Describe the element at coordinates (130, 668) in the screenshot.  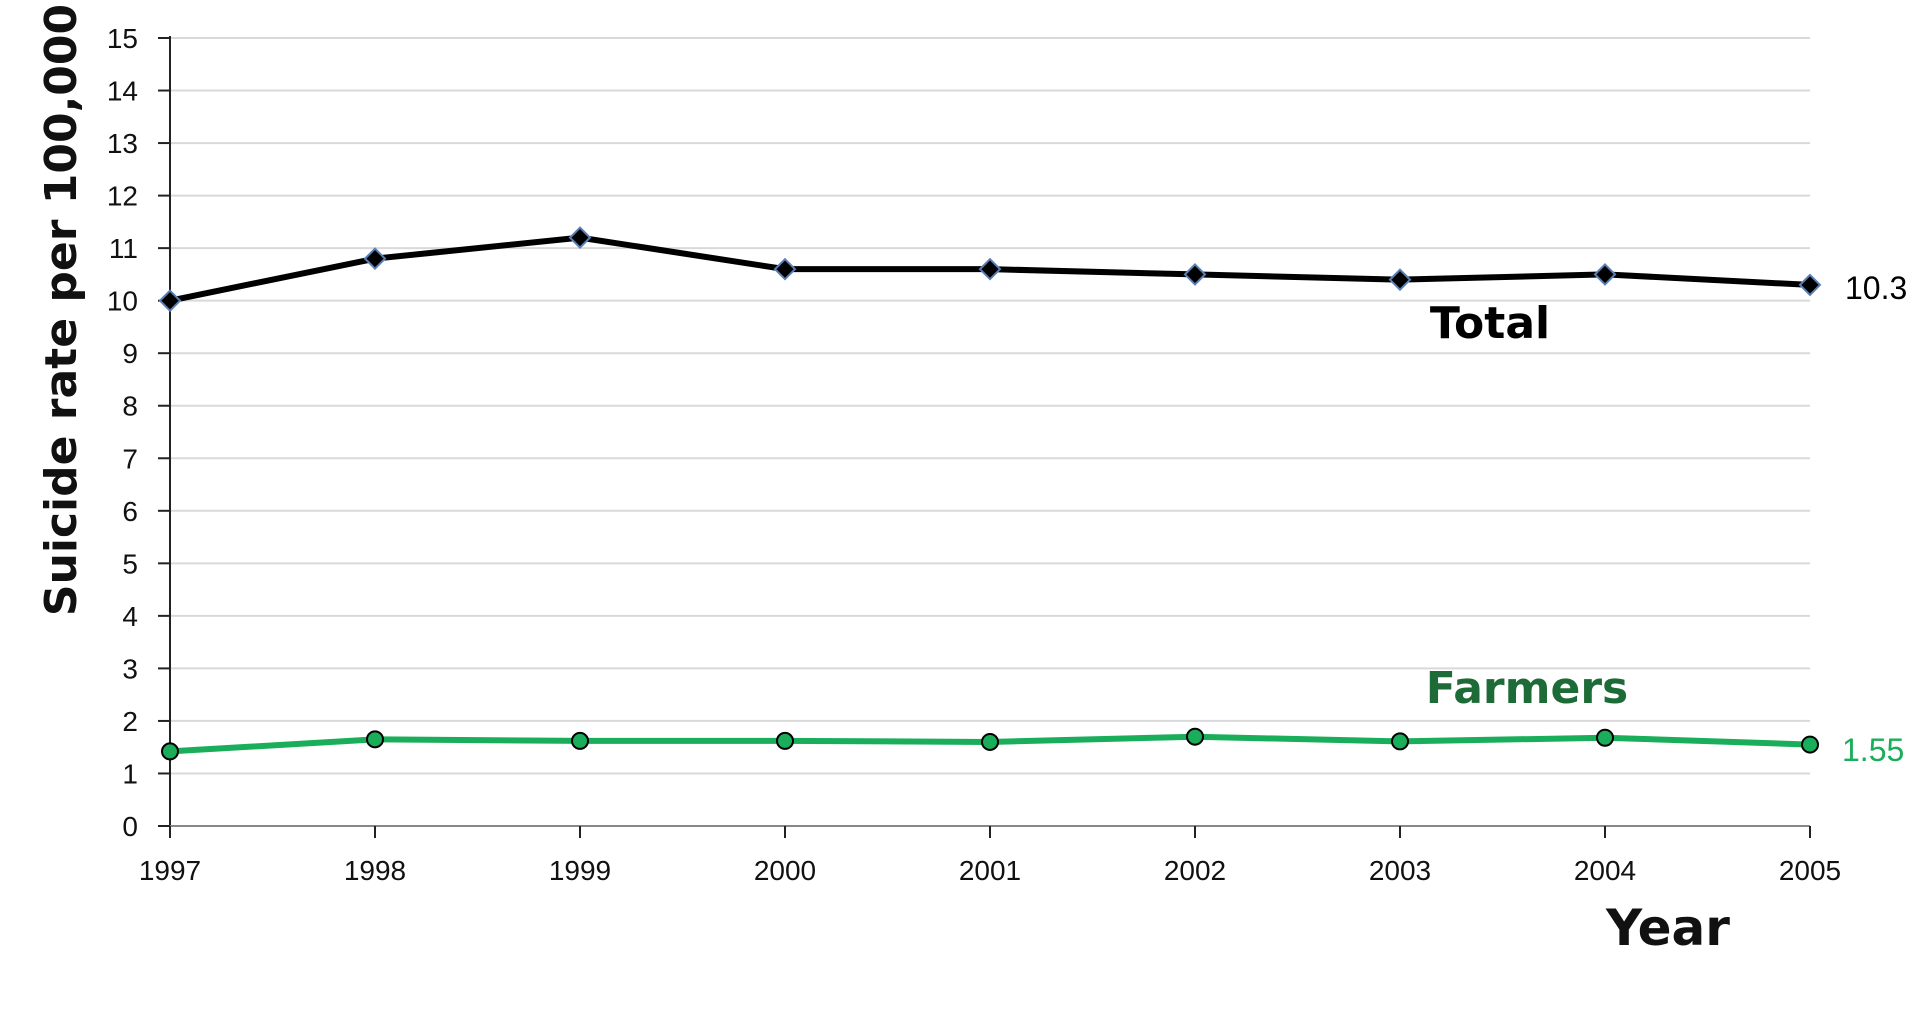
I see `y-tick-label: 3` at that location.